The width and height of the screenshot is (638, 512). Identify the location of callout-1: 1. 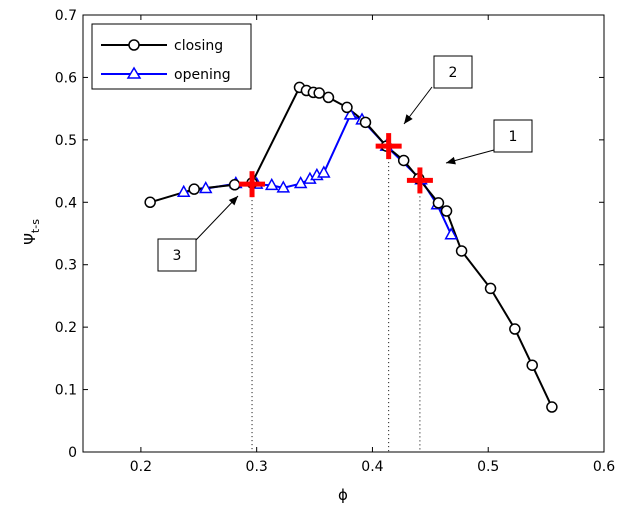
(489, 142).